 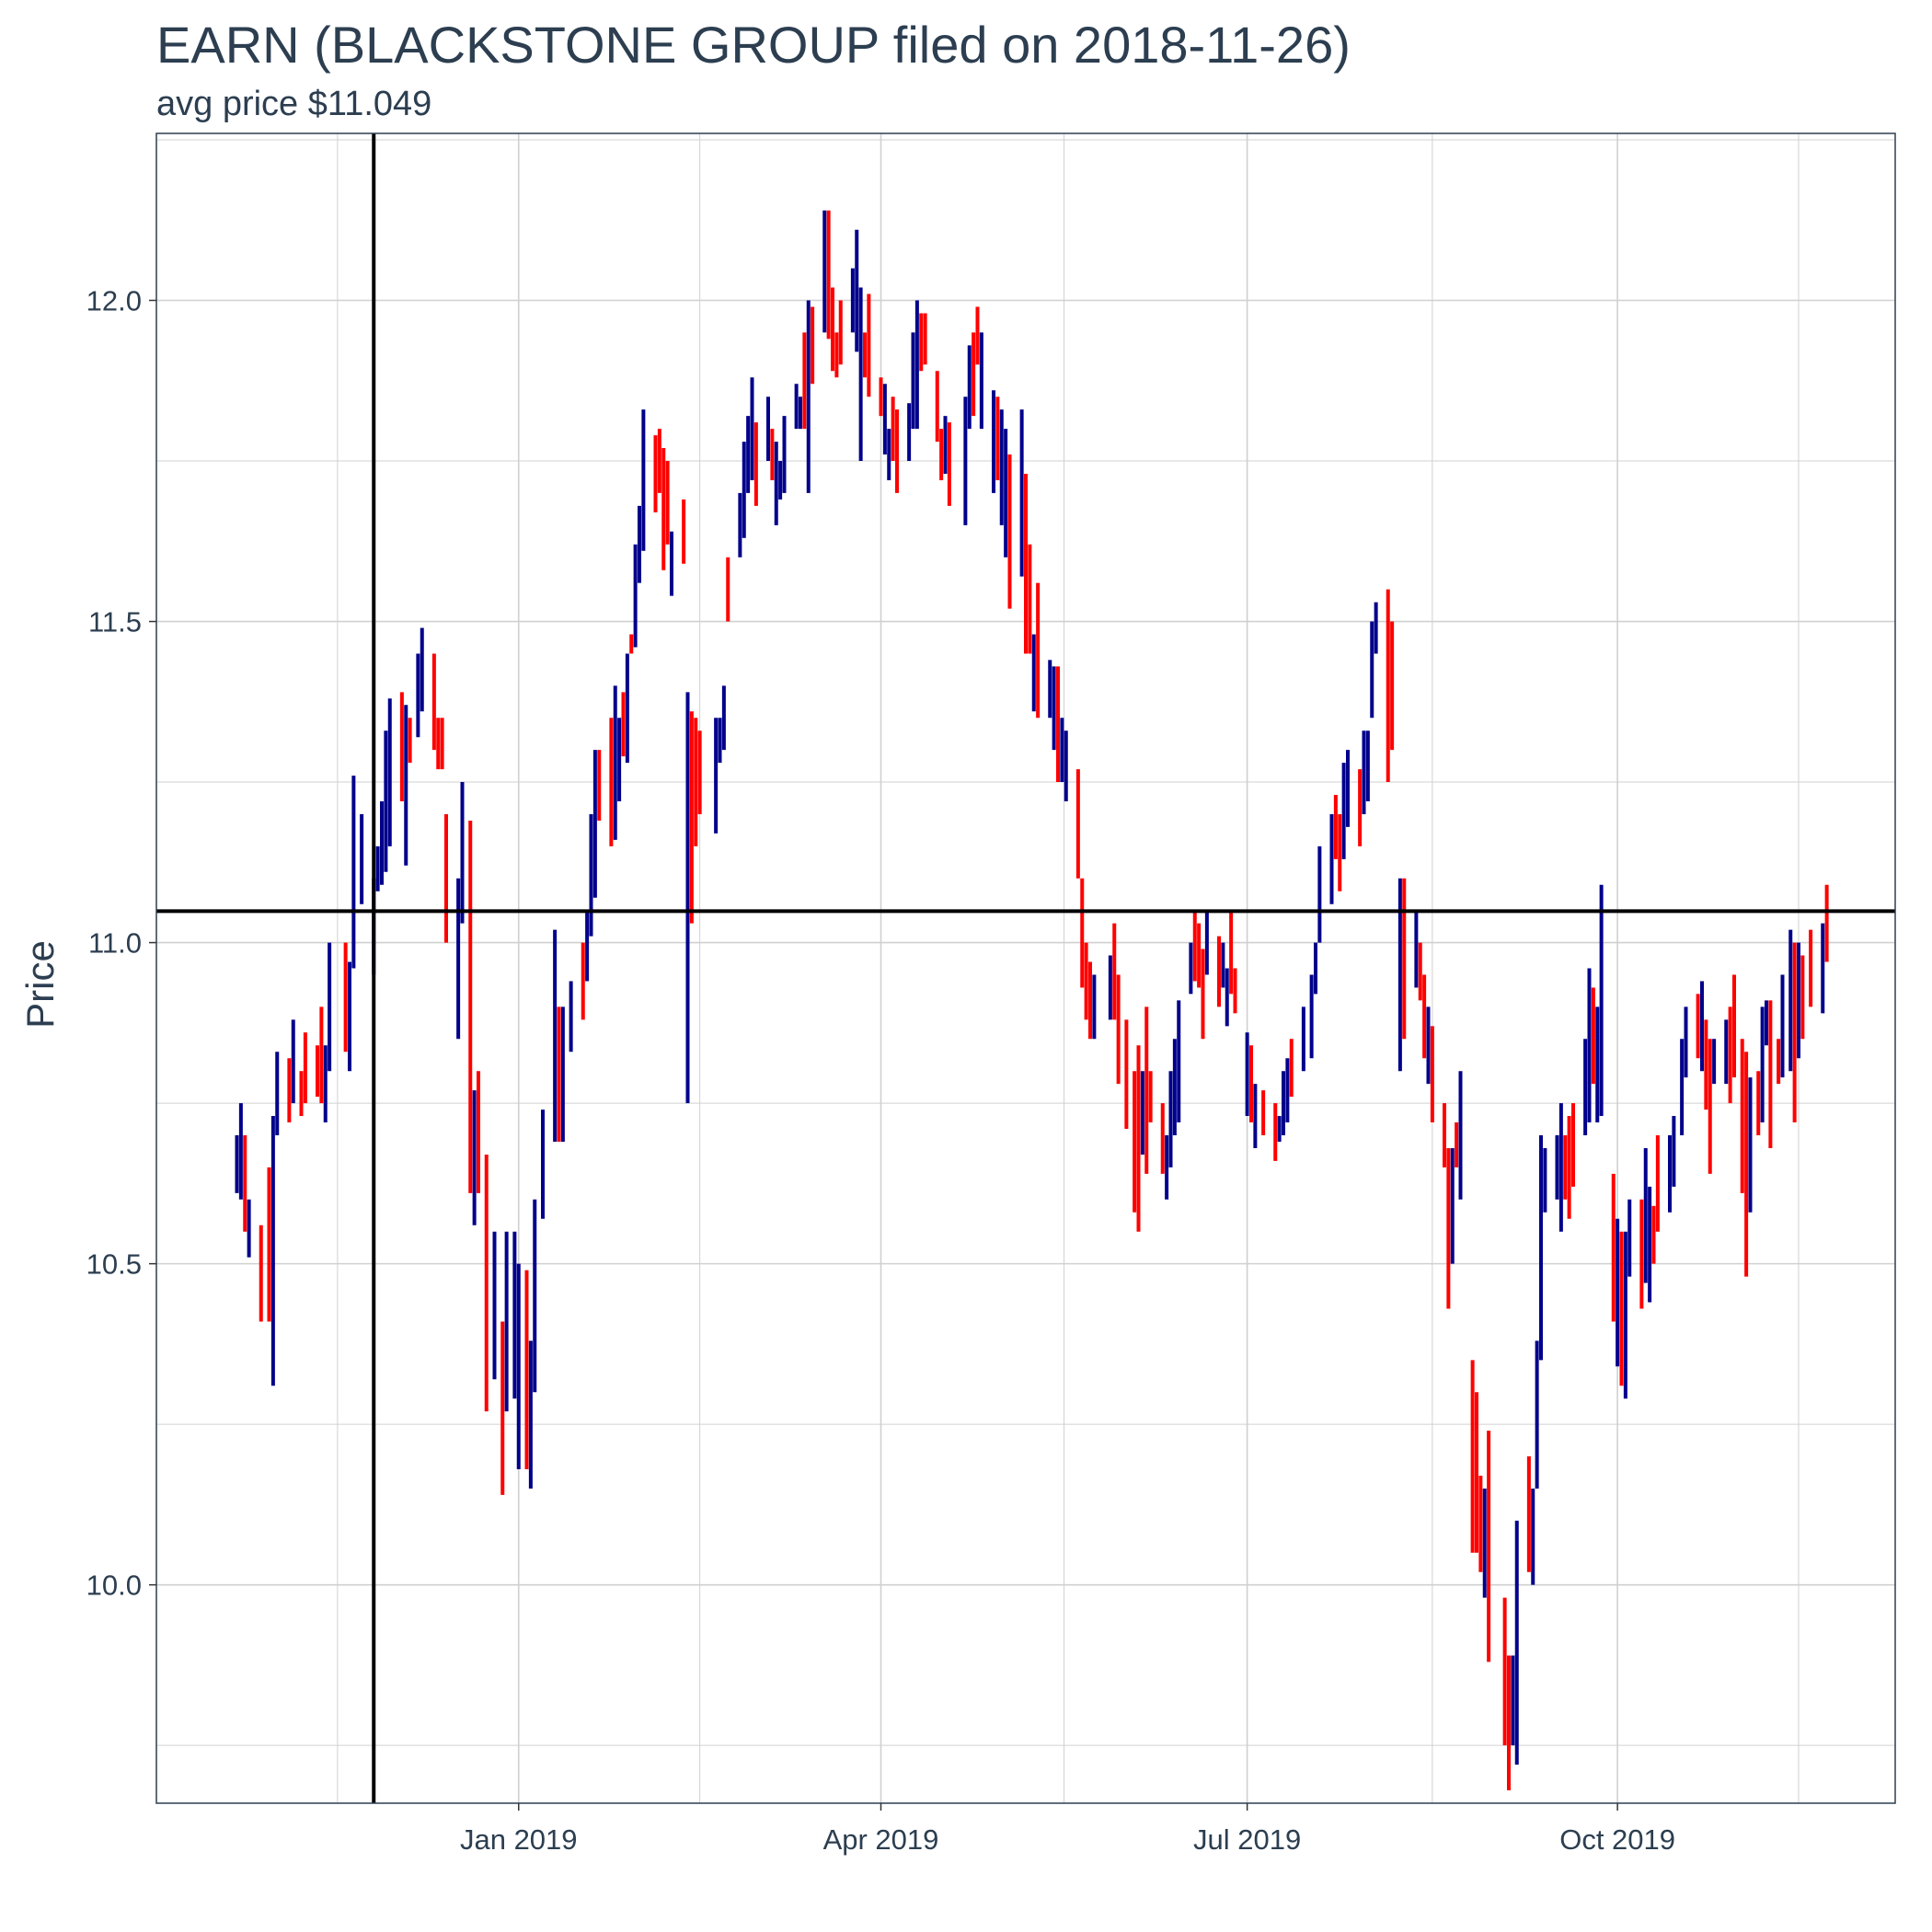 I want to click on chart-subtitle: avg price $11.049, so click(x=293, y=104).